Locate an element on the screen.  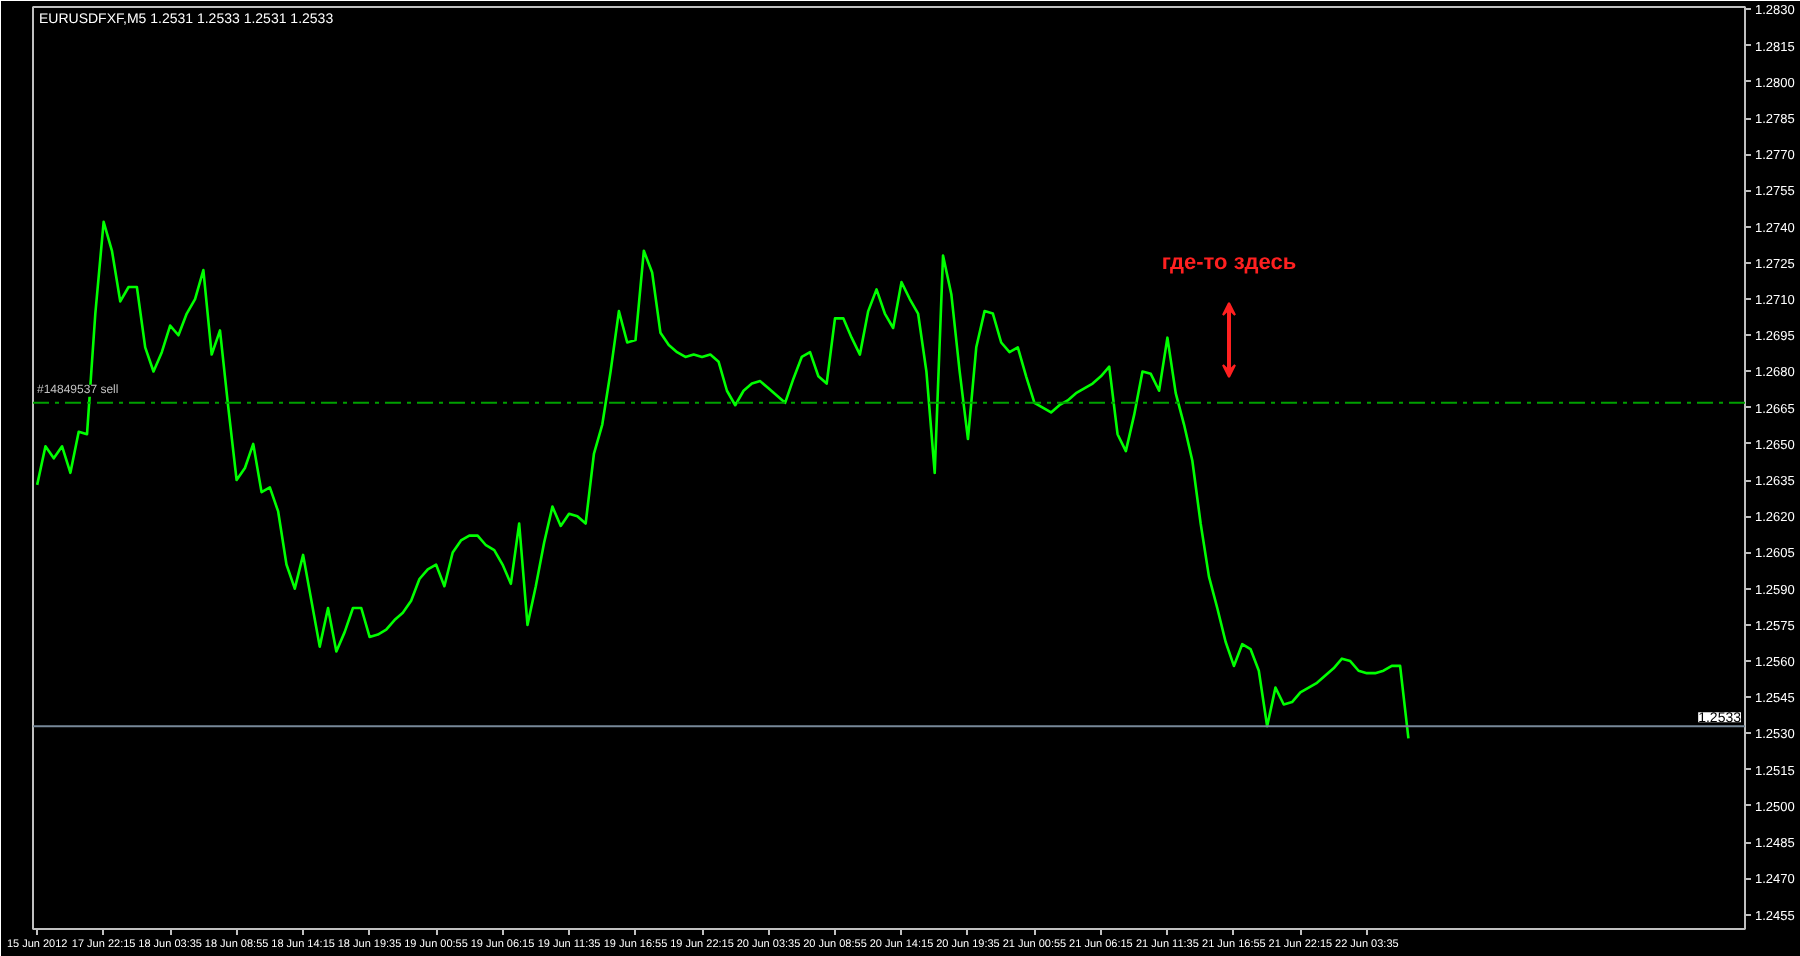
annotation: где-то здесь is located at coordinates (1229, 263).